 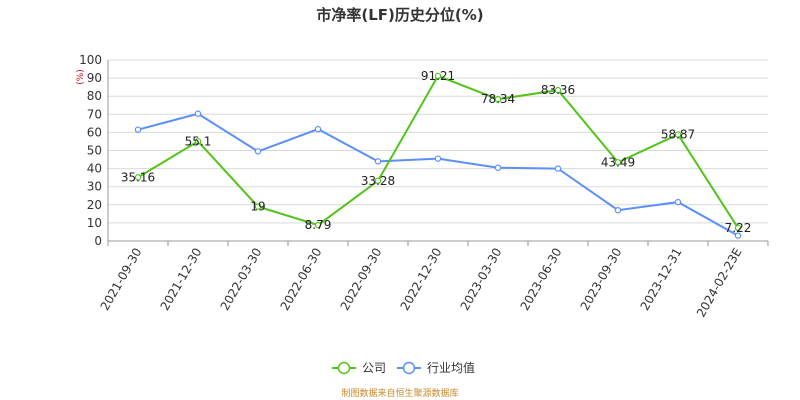 I want to click on data-label: 91.21, so click(x=438, y=76).